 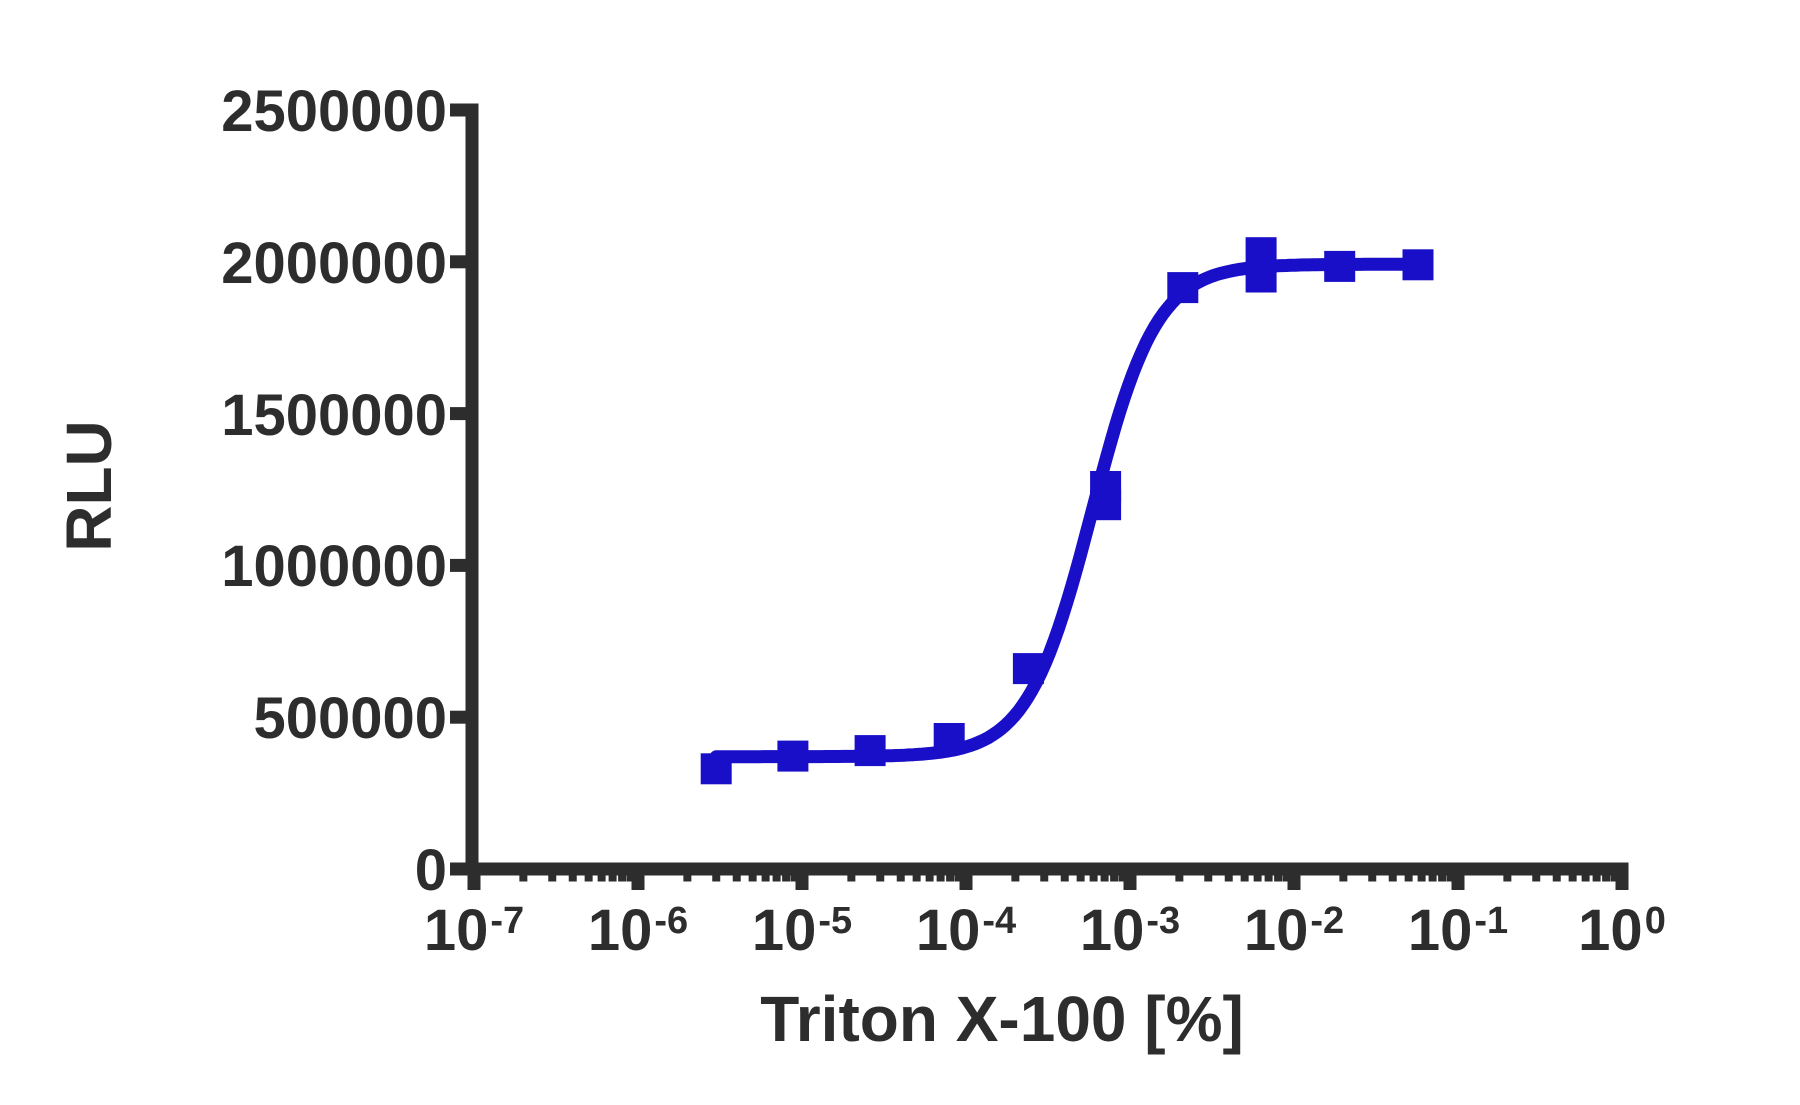 What do you see at coordinates (430, 870) in the screenshot?
I see `y-tick-label: 0` at bounding box center [430, 870].